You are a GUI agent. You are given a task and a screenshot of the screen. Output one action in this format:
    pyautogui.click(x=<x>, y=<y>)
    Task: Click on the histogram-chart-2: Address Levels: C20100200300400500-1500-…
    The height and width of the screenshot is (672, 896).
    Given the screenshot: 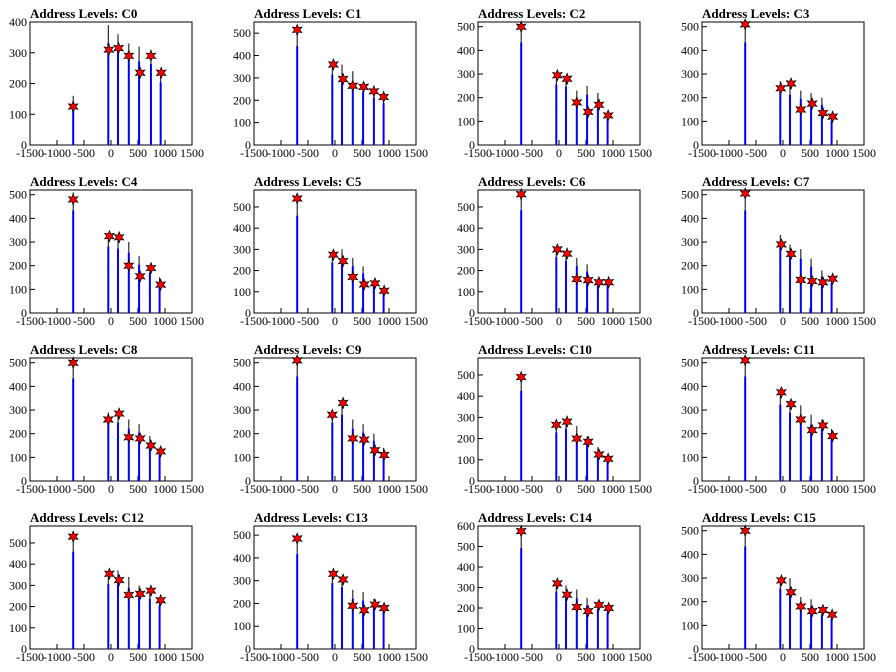 What is the action you would take?
    pyautogui.click(x=554, y=83)
    